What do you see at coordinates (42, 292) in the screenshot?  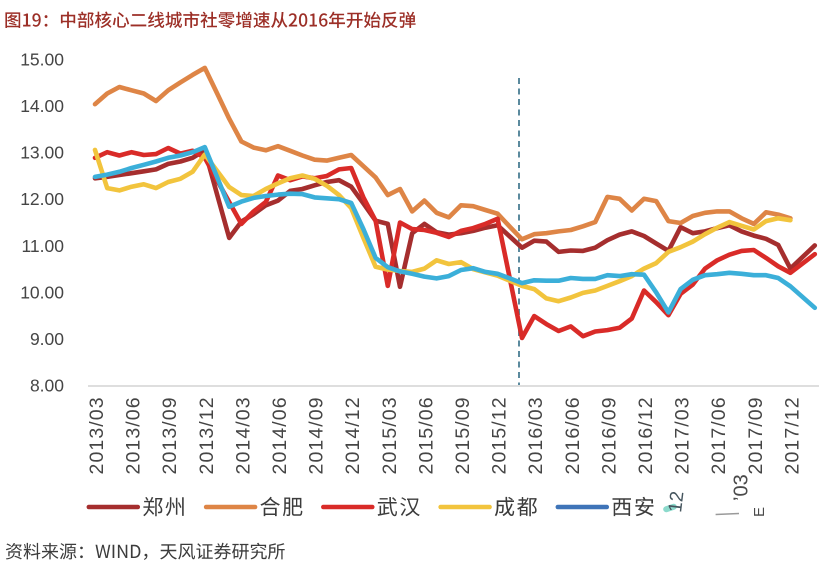 I see `svg-text: 10.00` at bounding box center [42, 292].